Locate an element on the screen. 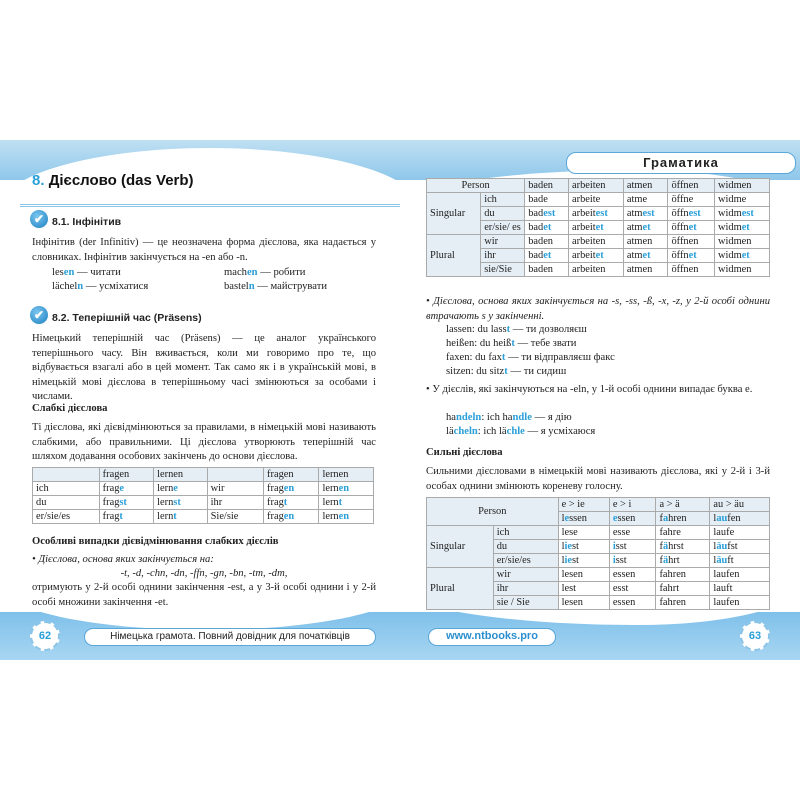 This screenshot has height=800, width=800. text-part: hrst is located at coordinates (676, 546).